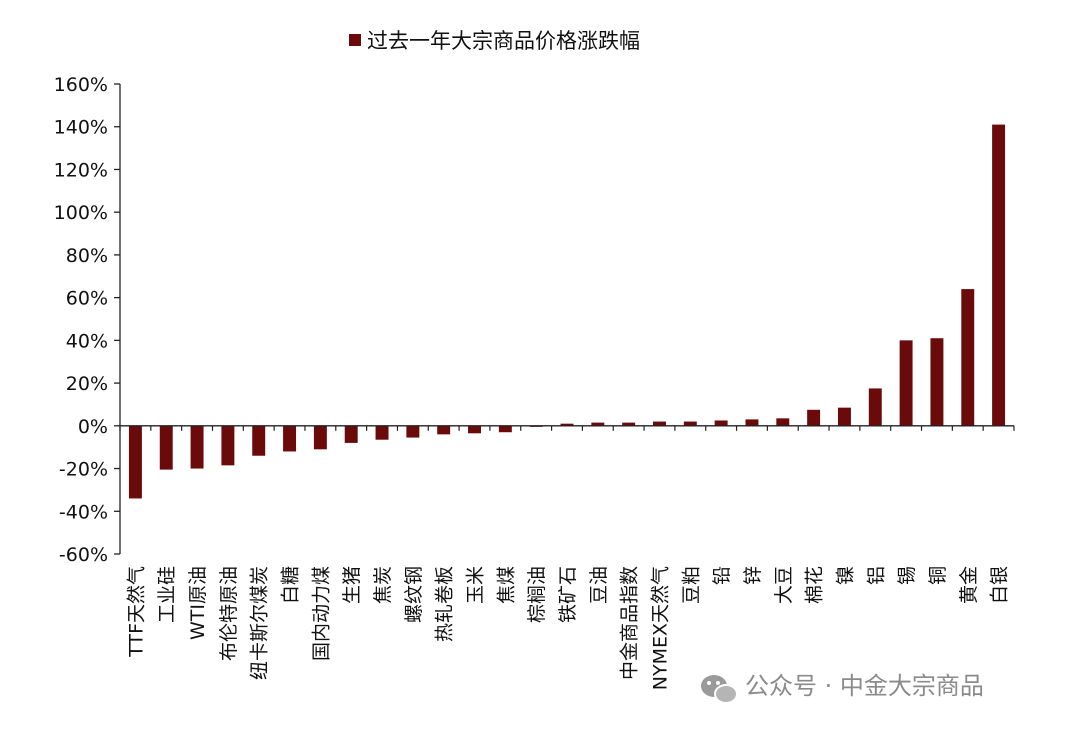 The width and height of the screenshot is (1080, 729). Describe the element at coordinates (83, 555) in the screenshot. I see `y-tick-label: -60%` at that location.